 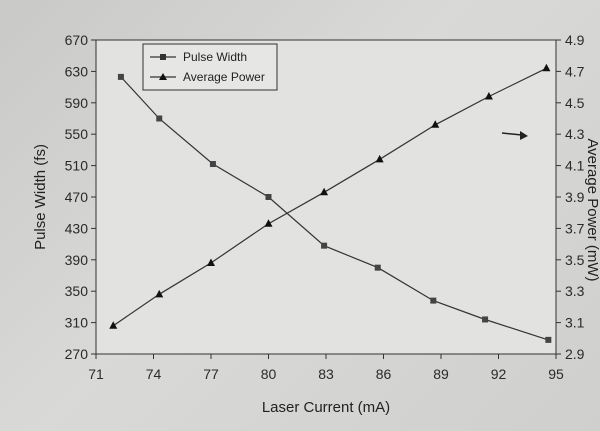 What do you see at coordinates (326, 407) in the screenshot?
I see `x-axis-title: Laser Current (mA)` at bounding box center [326, 407].